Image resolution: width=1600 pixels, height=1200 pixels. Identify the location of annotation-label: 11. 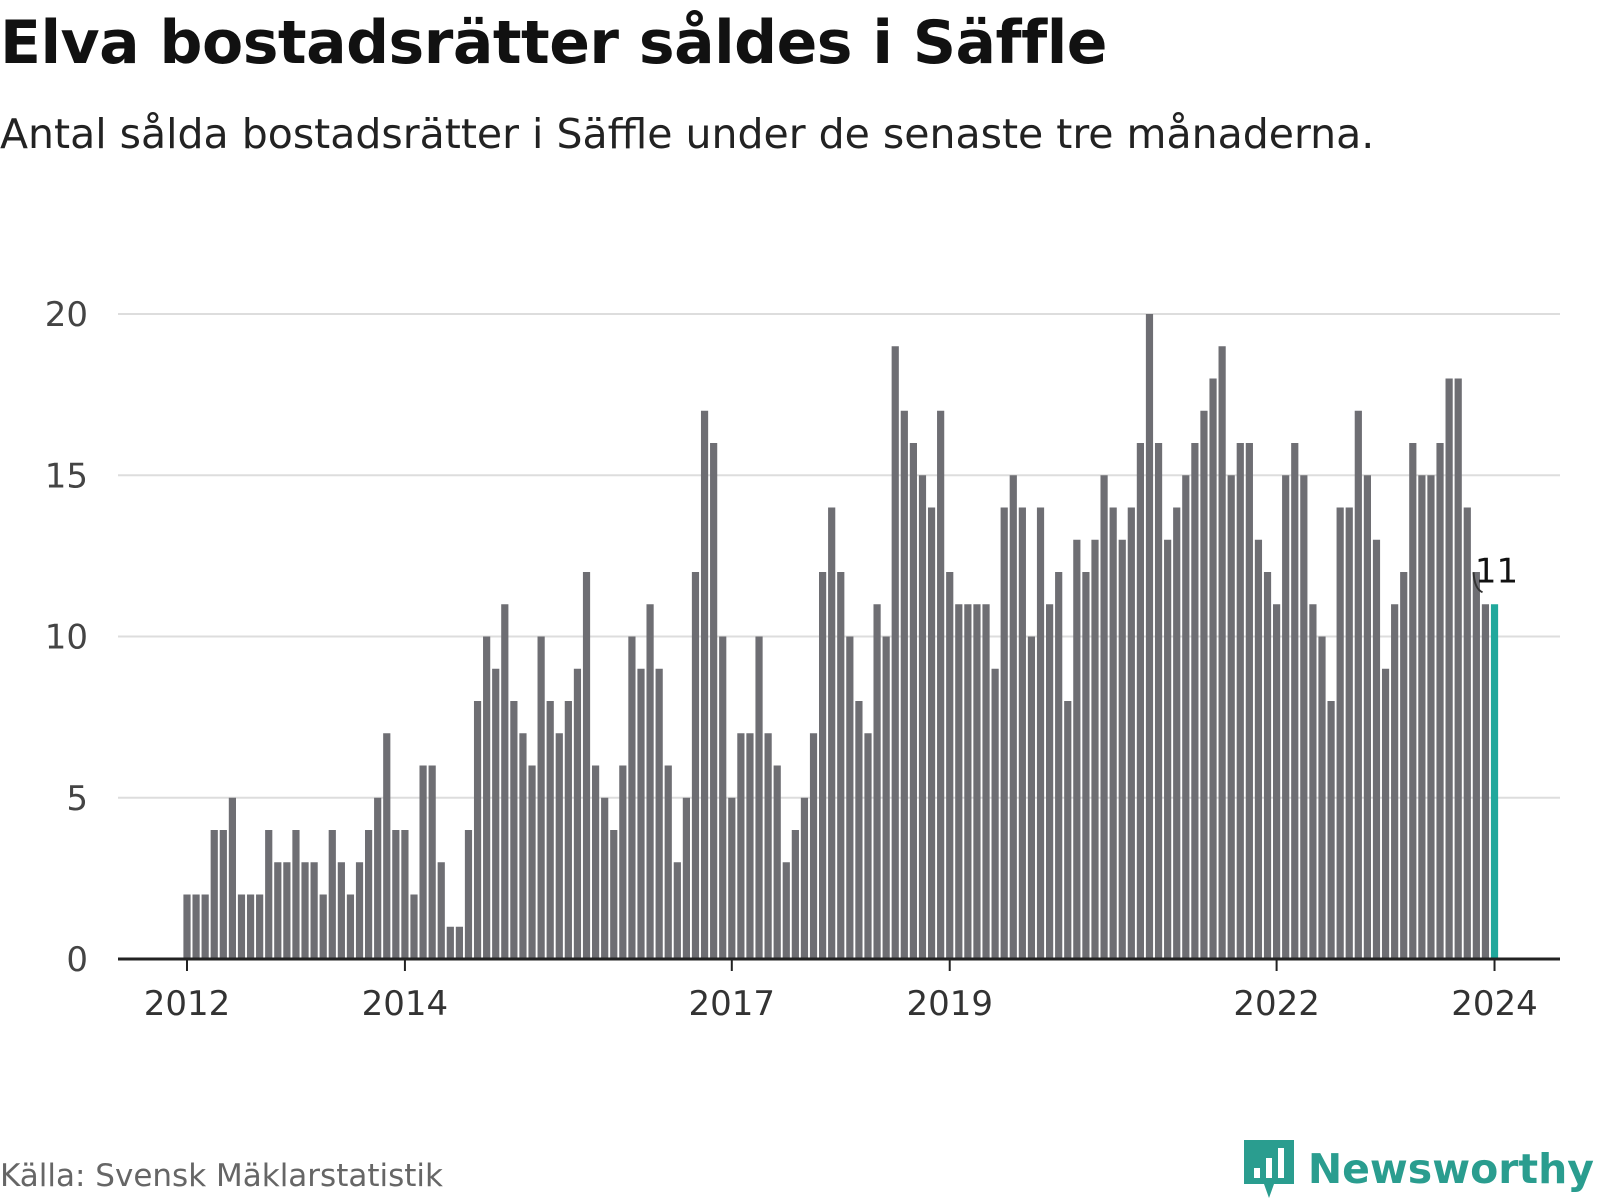
(1496, 571).